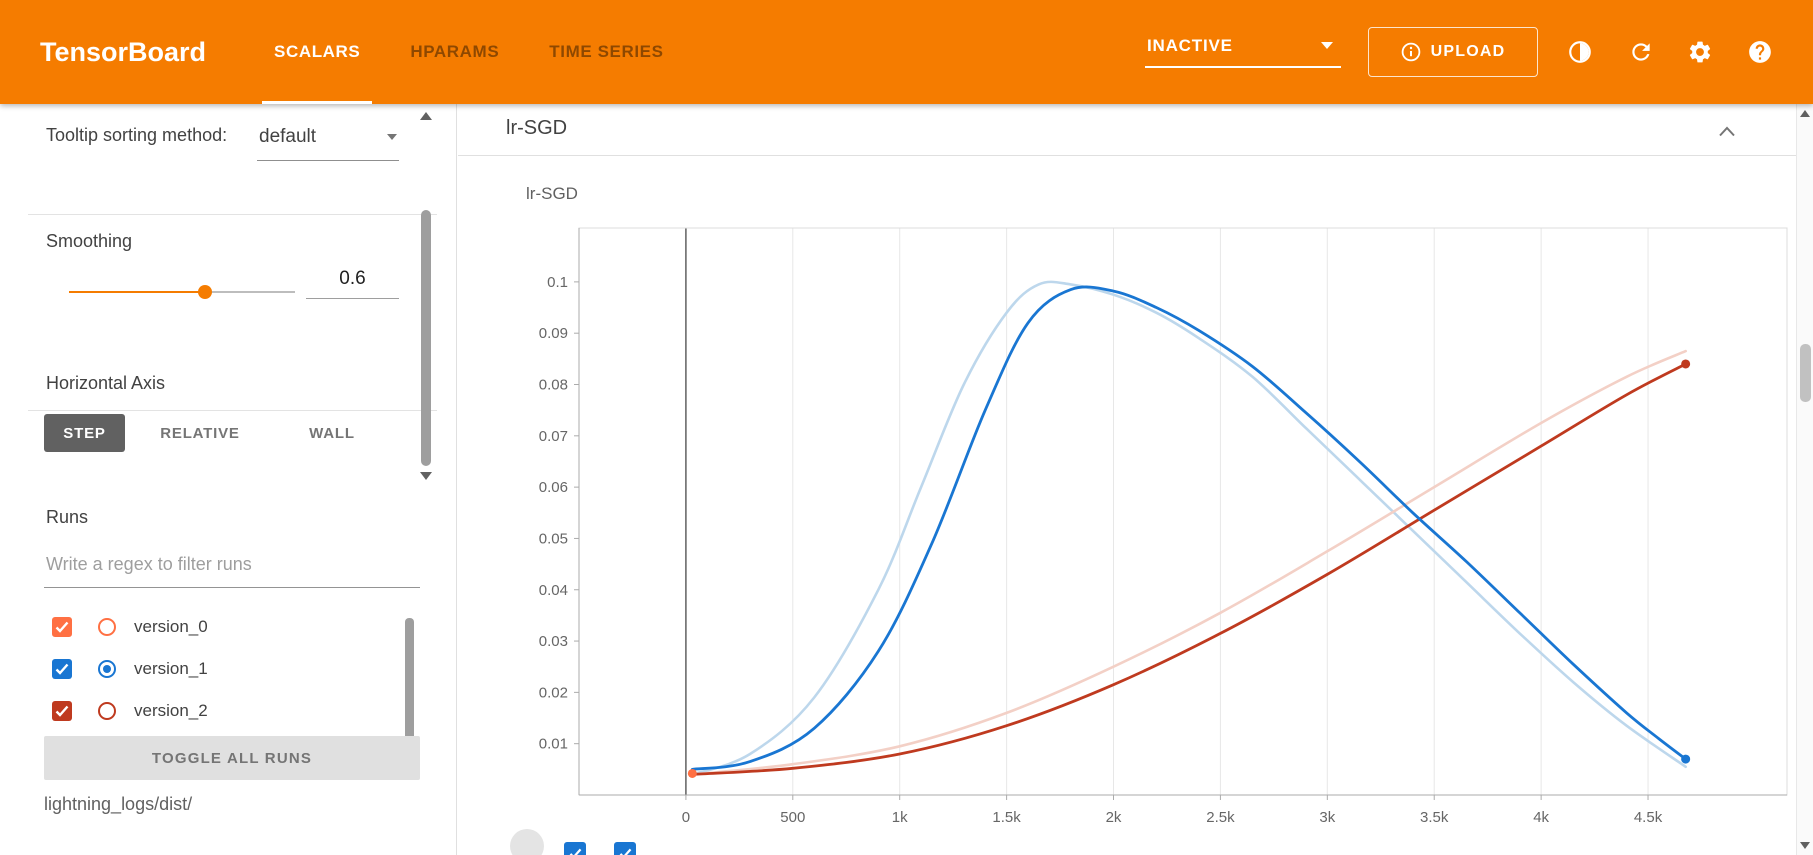 This screenshot has width=1813, height=855. What do you see at coordinates (317, 52) in the screenshot?
I see `tab-scalars: SCALARS` at bounding box center [317, 52].